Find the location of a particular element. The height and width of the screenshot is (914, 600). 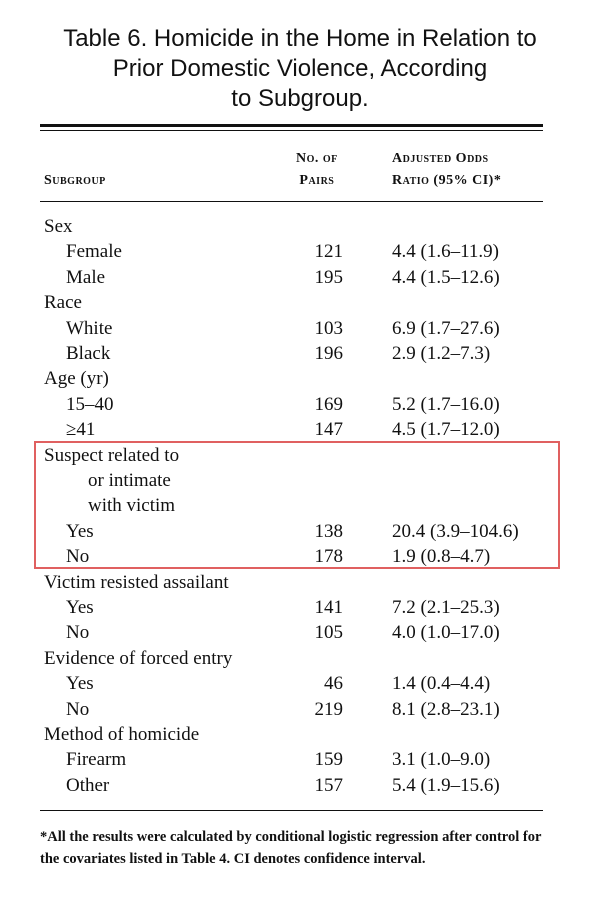

row-label: with victim is located at coordinates (132, 506).